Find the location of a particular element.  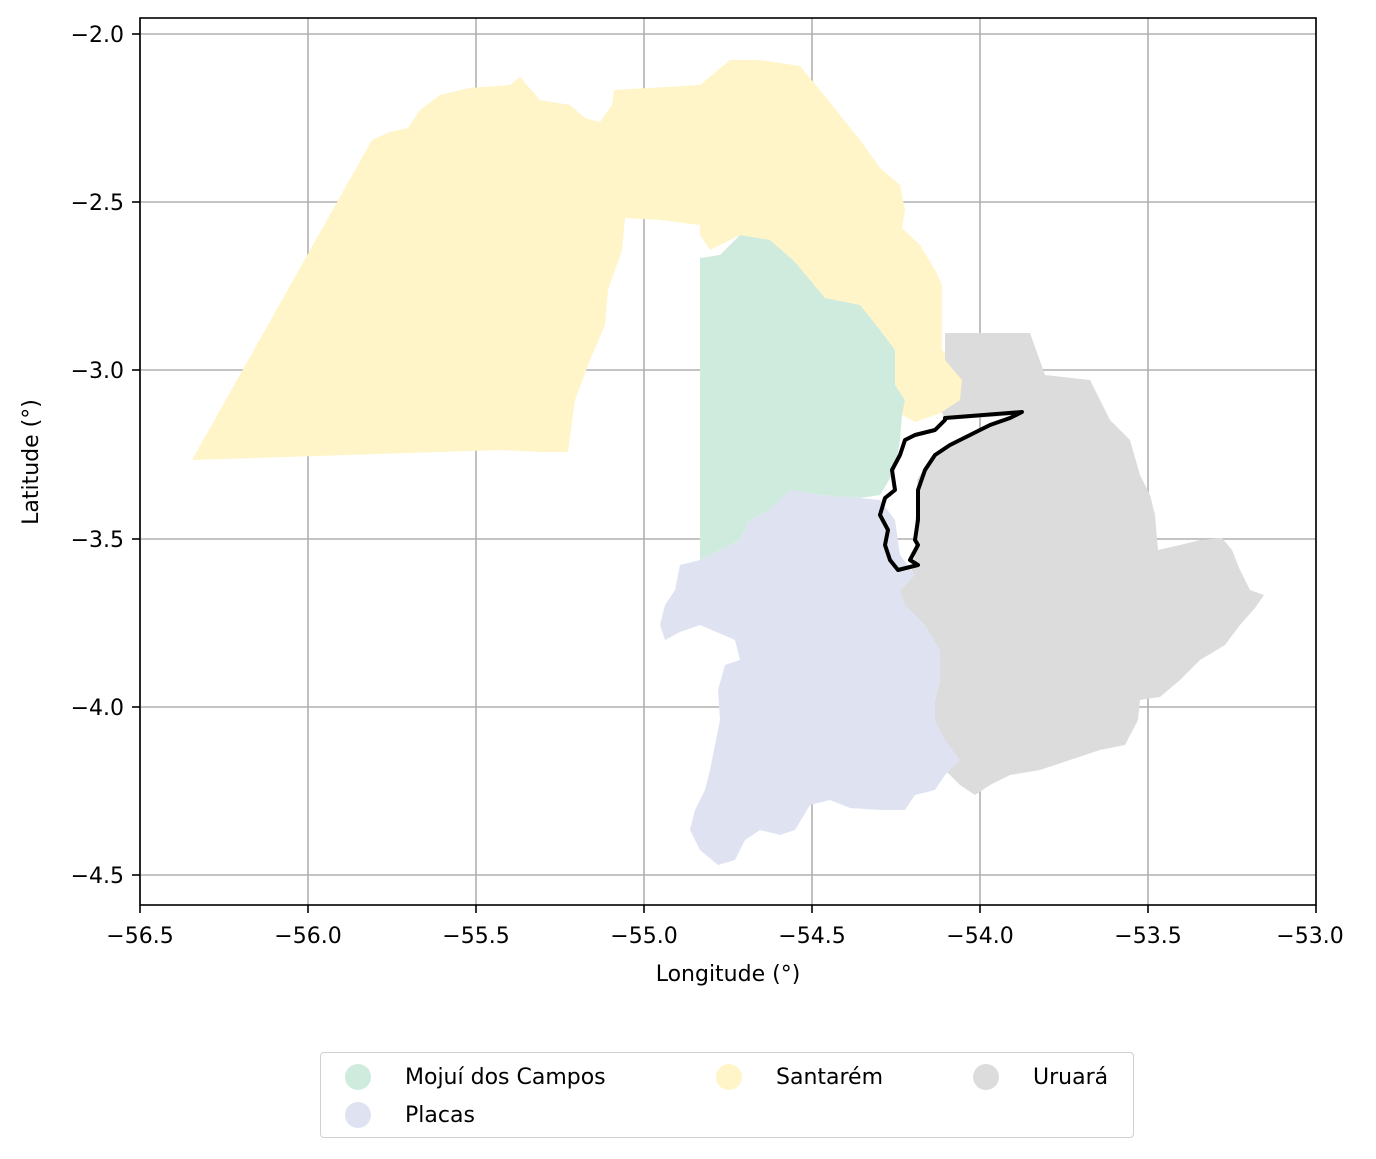

x-axis-title: Longitude (°) is located at coordinates (728, 974).